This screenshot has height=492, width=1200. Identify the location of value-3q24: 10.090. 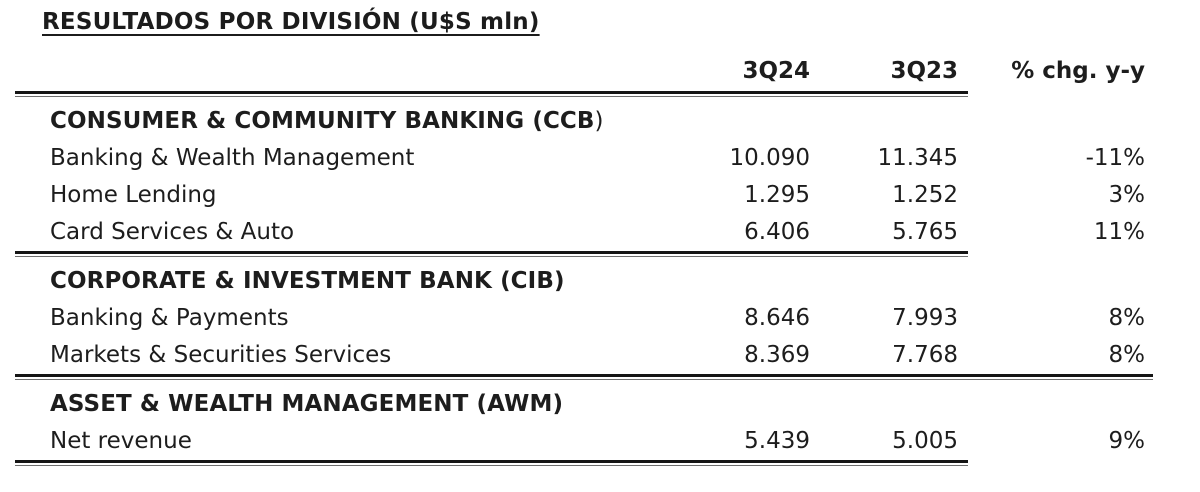
(769, 157).